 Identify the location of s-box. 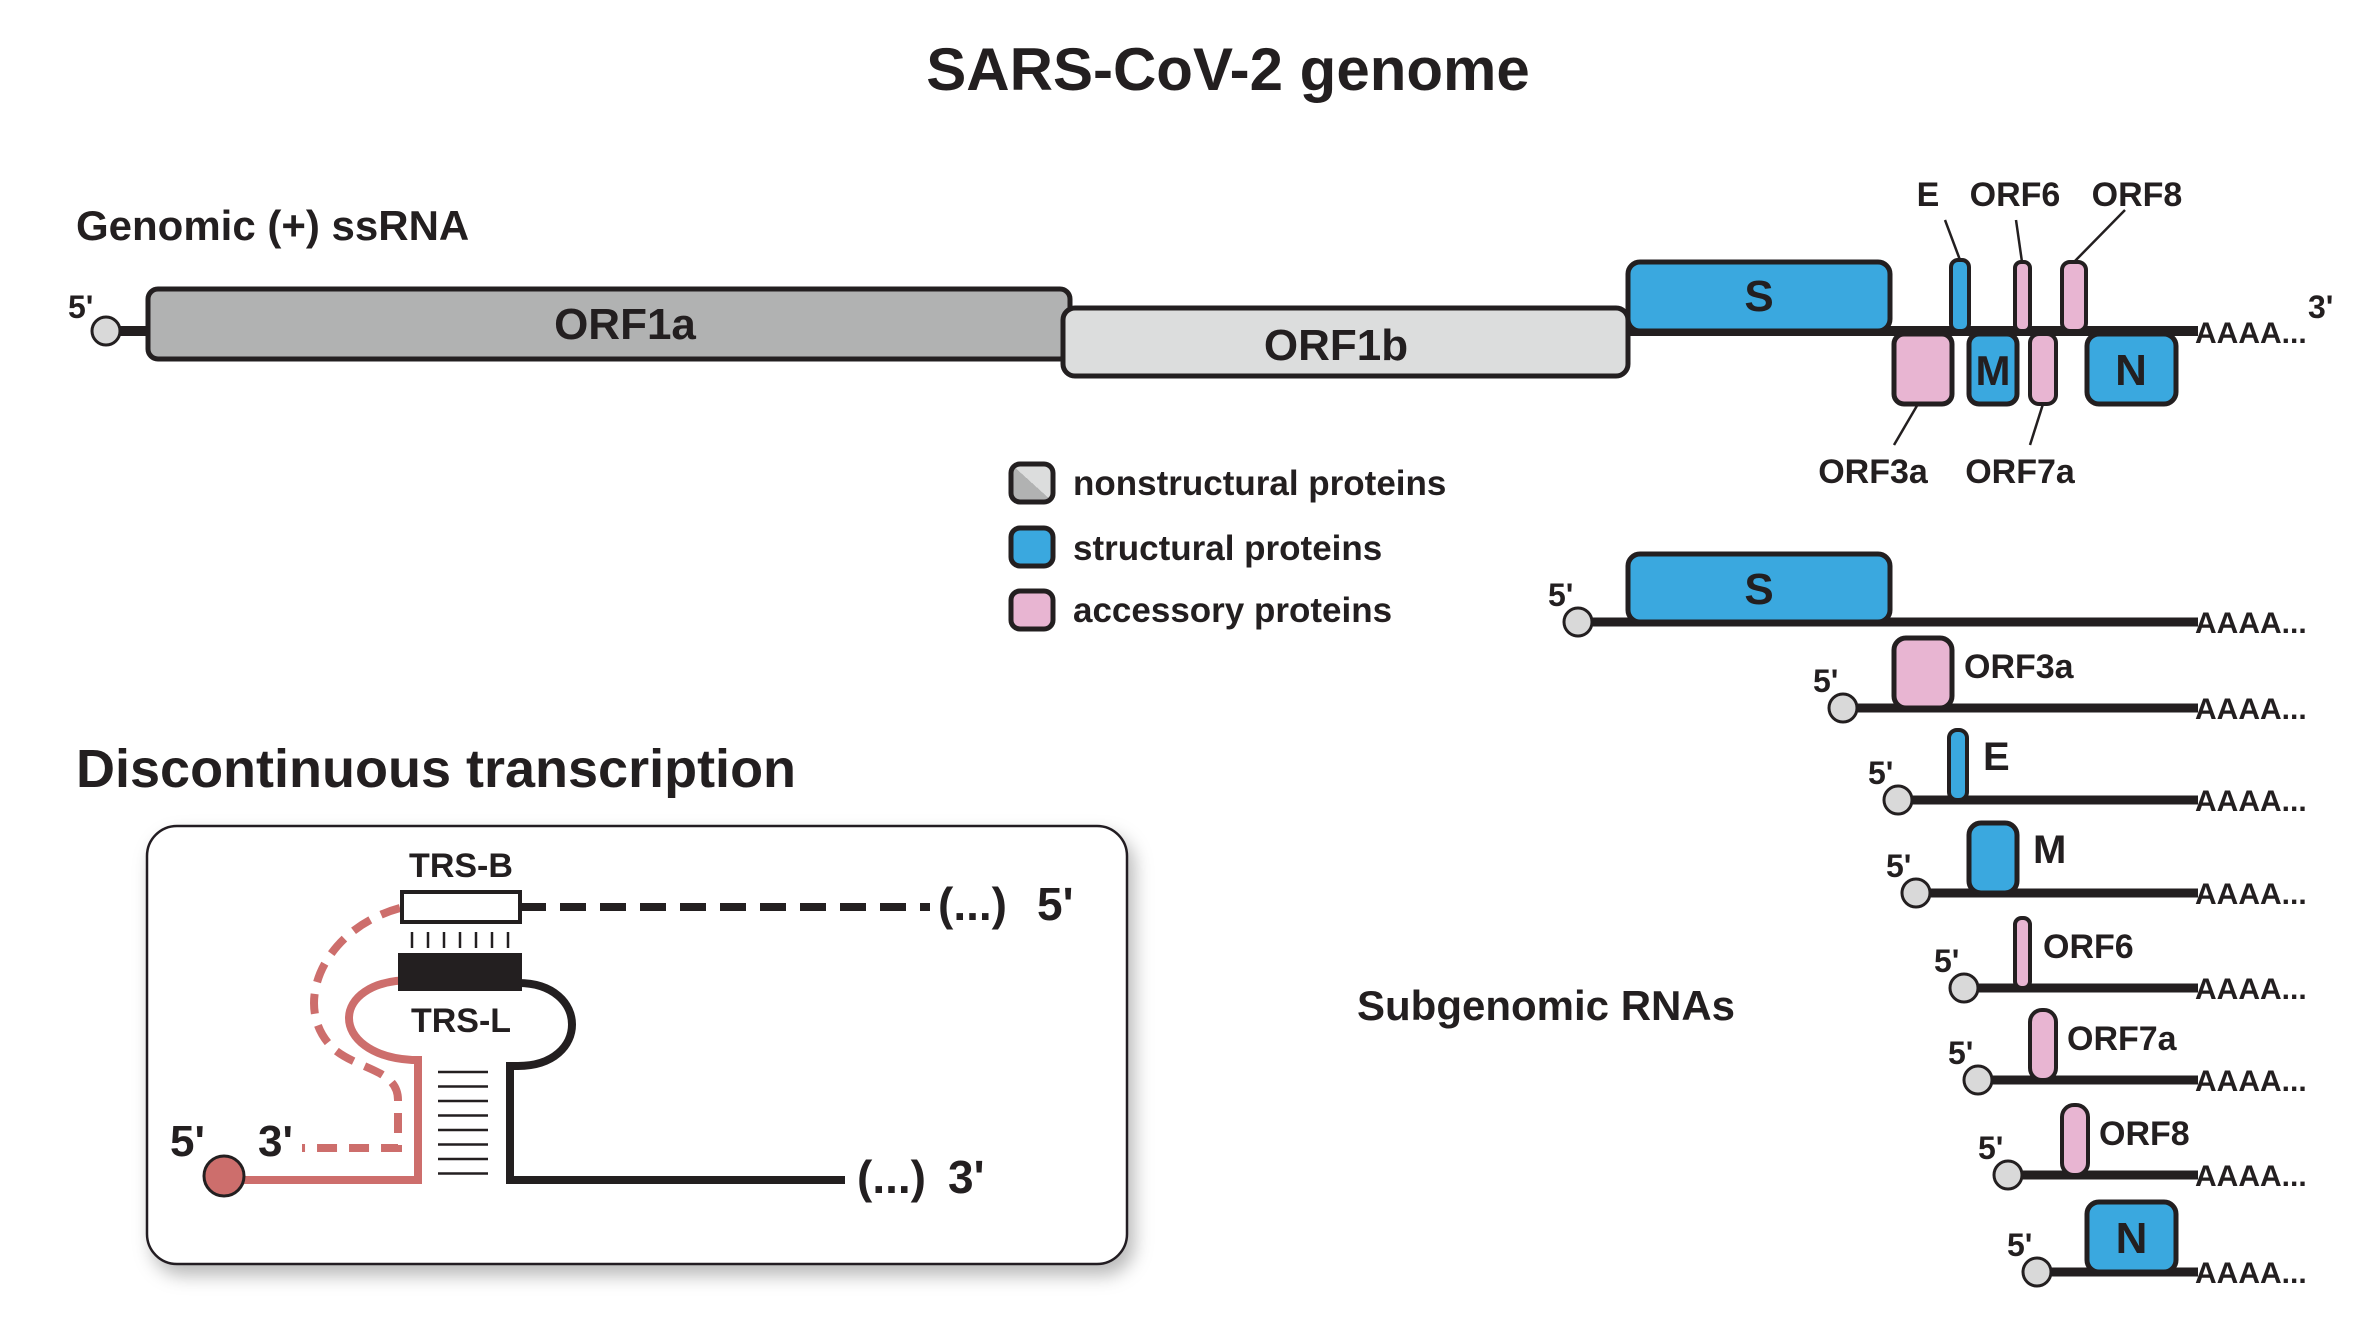
(1759, 296).